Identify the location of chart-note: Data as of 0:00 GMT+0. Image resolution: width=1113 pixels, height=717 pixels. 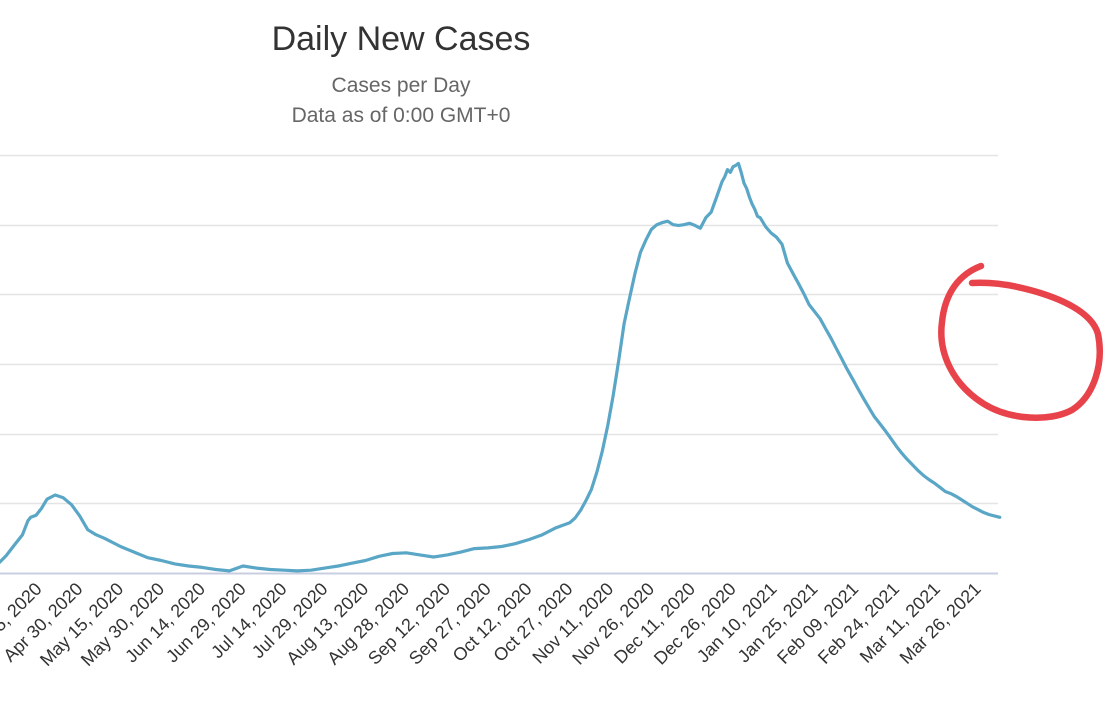
(401, 115).